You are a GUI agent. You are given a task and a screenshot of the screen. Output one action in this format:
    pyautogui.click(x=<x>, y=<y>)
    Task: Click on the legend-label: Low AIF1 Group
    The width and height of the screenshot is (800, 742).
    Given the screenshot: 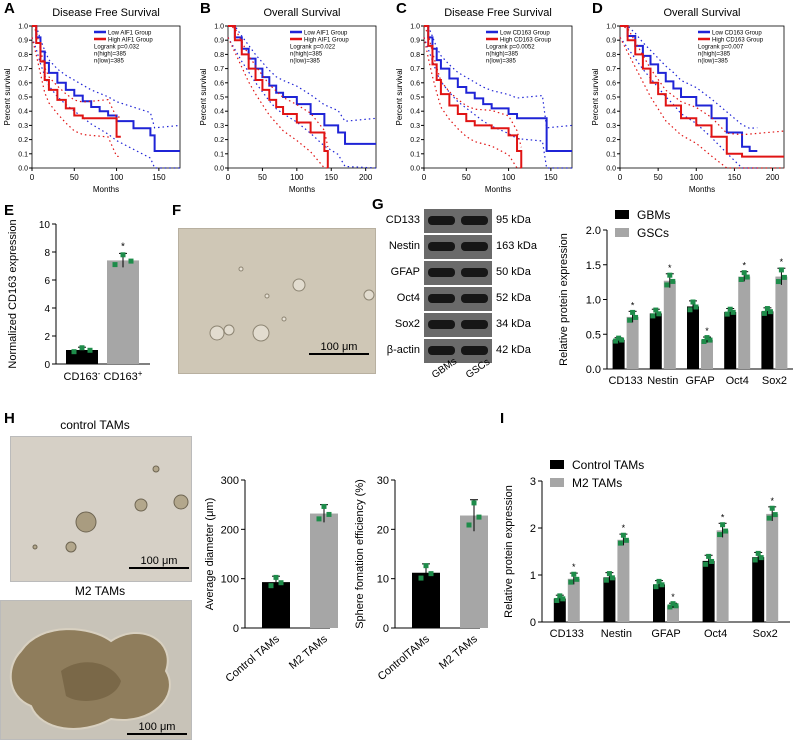 What is the action you would take?
    pyautogui.click(x=130, y=34)
    